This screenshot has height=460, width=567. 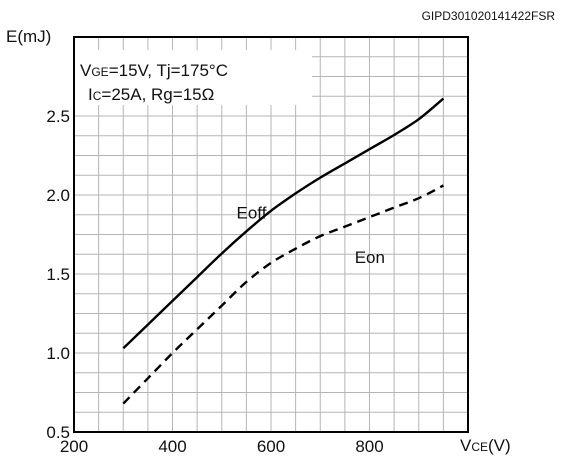 I want to click on y-tick-label: 1.5, so click(x=58, y=274).